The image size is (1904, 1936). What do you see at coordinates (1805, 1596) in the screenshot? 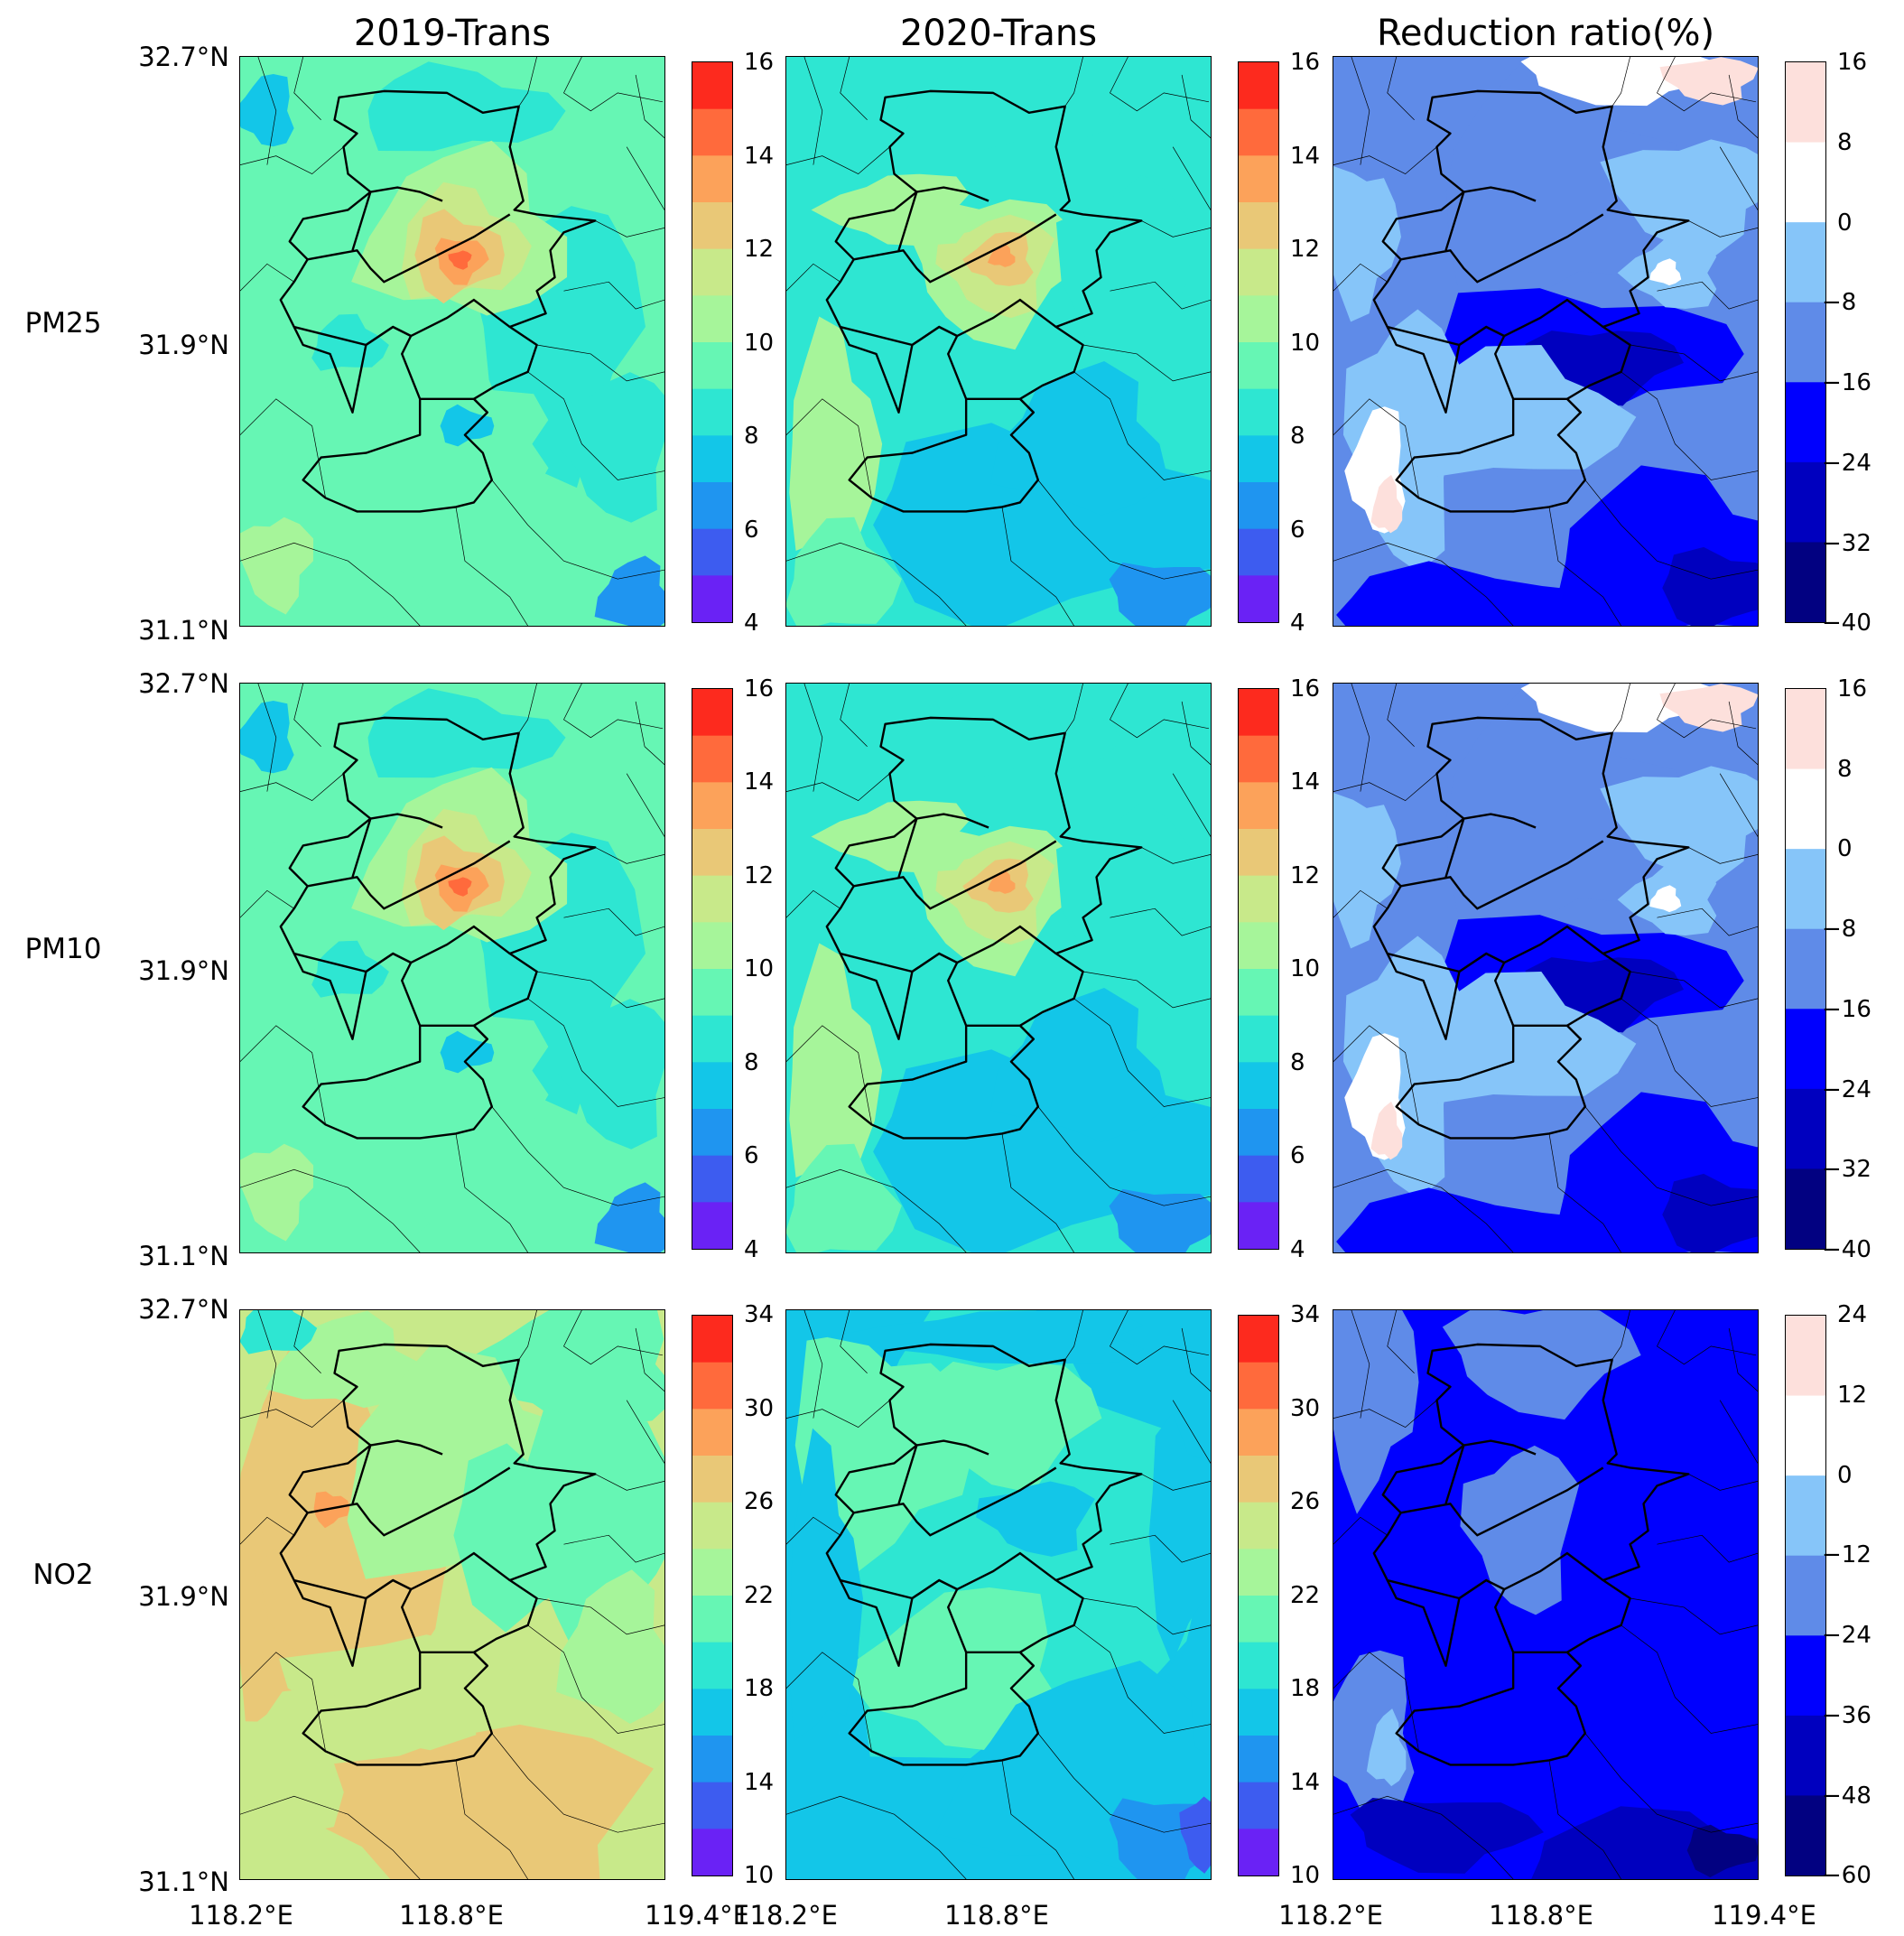
I see `colorbar-no2-ratio` at bounding box center [1805, 1596].